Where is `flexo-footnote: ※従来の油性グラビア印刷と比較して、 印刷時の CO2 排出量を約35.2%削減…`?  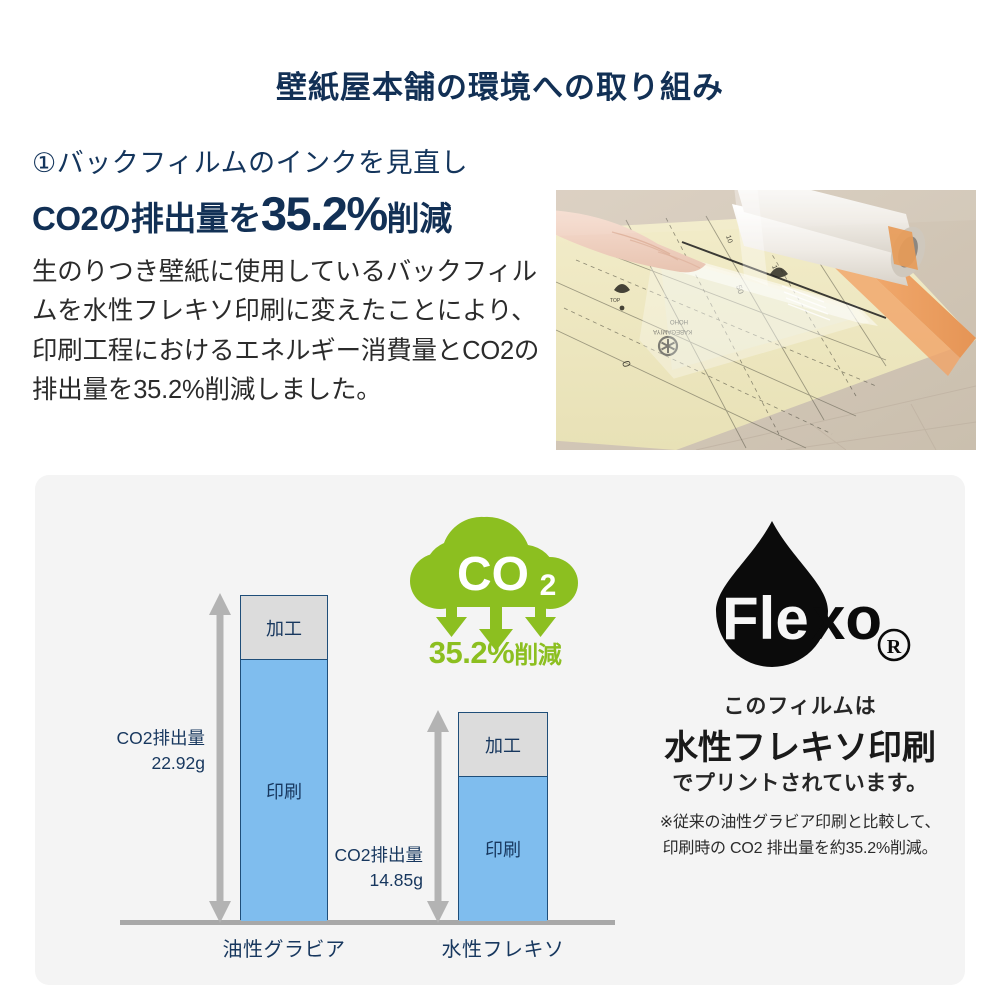 flexo-footnote: ※従来の油性グラビア印刷と比較して、 印刷時の CO2 排出量を約35.2%削減… is located at coordinates (800, 836).